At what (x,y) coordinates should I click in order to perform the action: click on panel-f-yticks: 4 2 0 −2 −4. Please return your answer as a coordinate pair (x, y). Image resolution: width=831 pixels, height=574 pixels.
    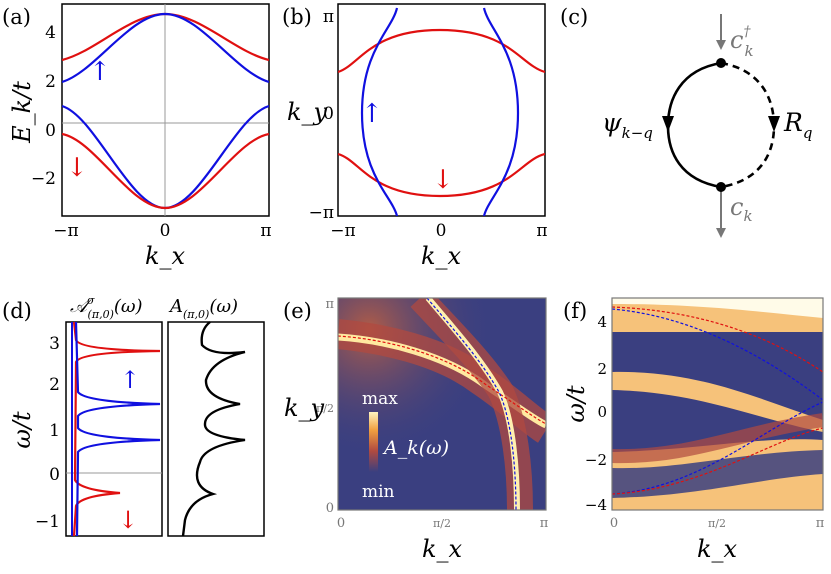
    Looking at the image, I should click on (596, 413).